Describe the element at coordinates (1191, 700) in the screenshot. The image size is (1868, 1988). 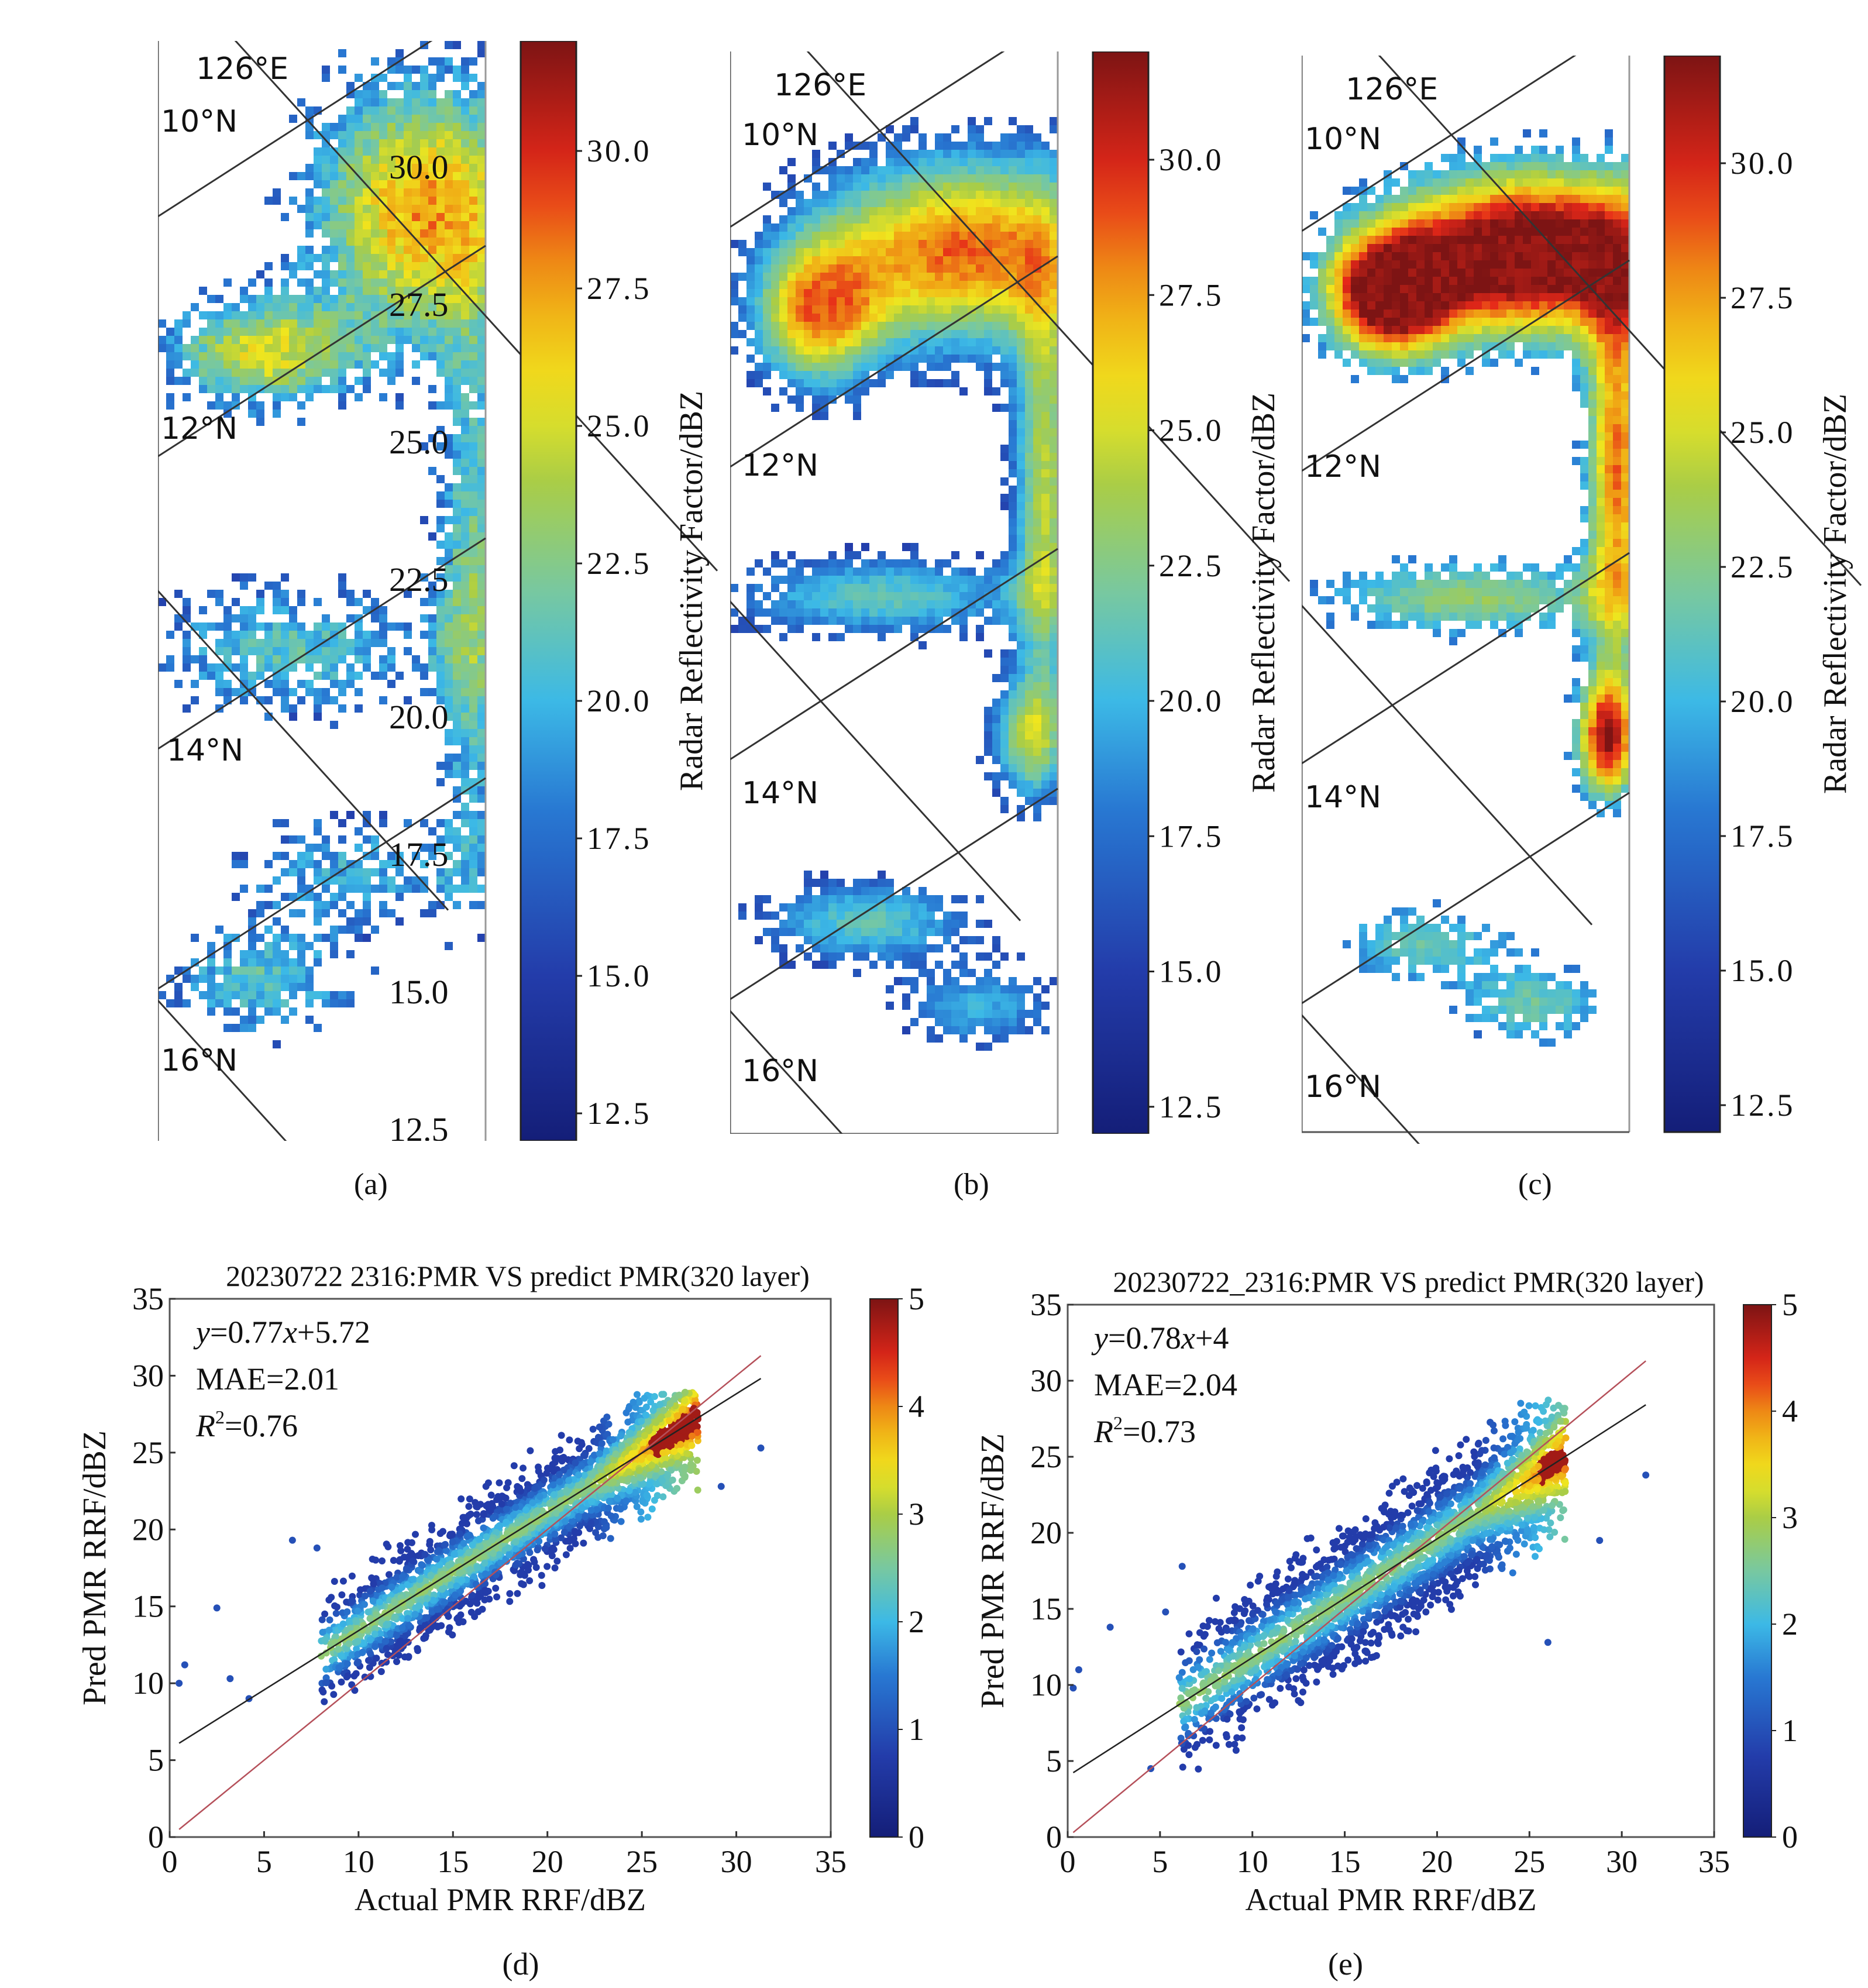
I see `colorbar-tick-label: 20.0` at that location.